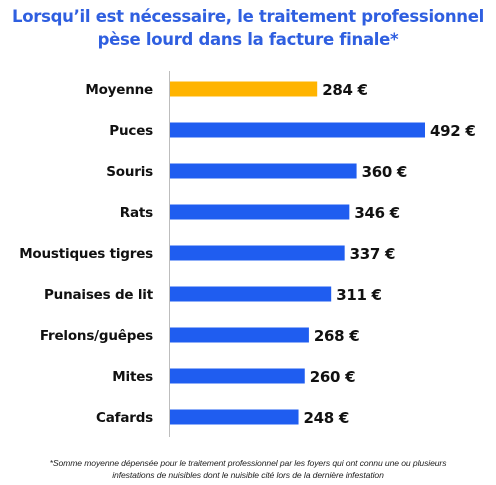  What do you see at coordinates (96, 336) in the screenshot?
I see `category-label: Frelons/guêpes` at bounding box center [96, 336].